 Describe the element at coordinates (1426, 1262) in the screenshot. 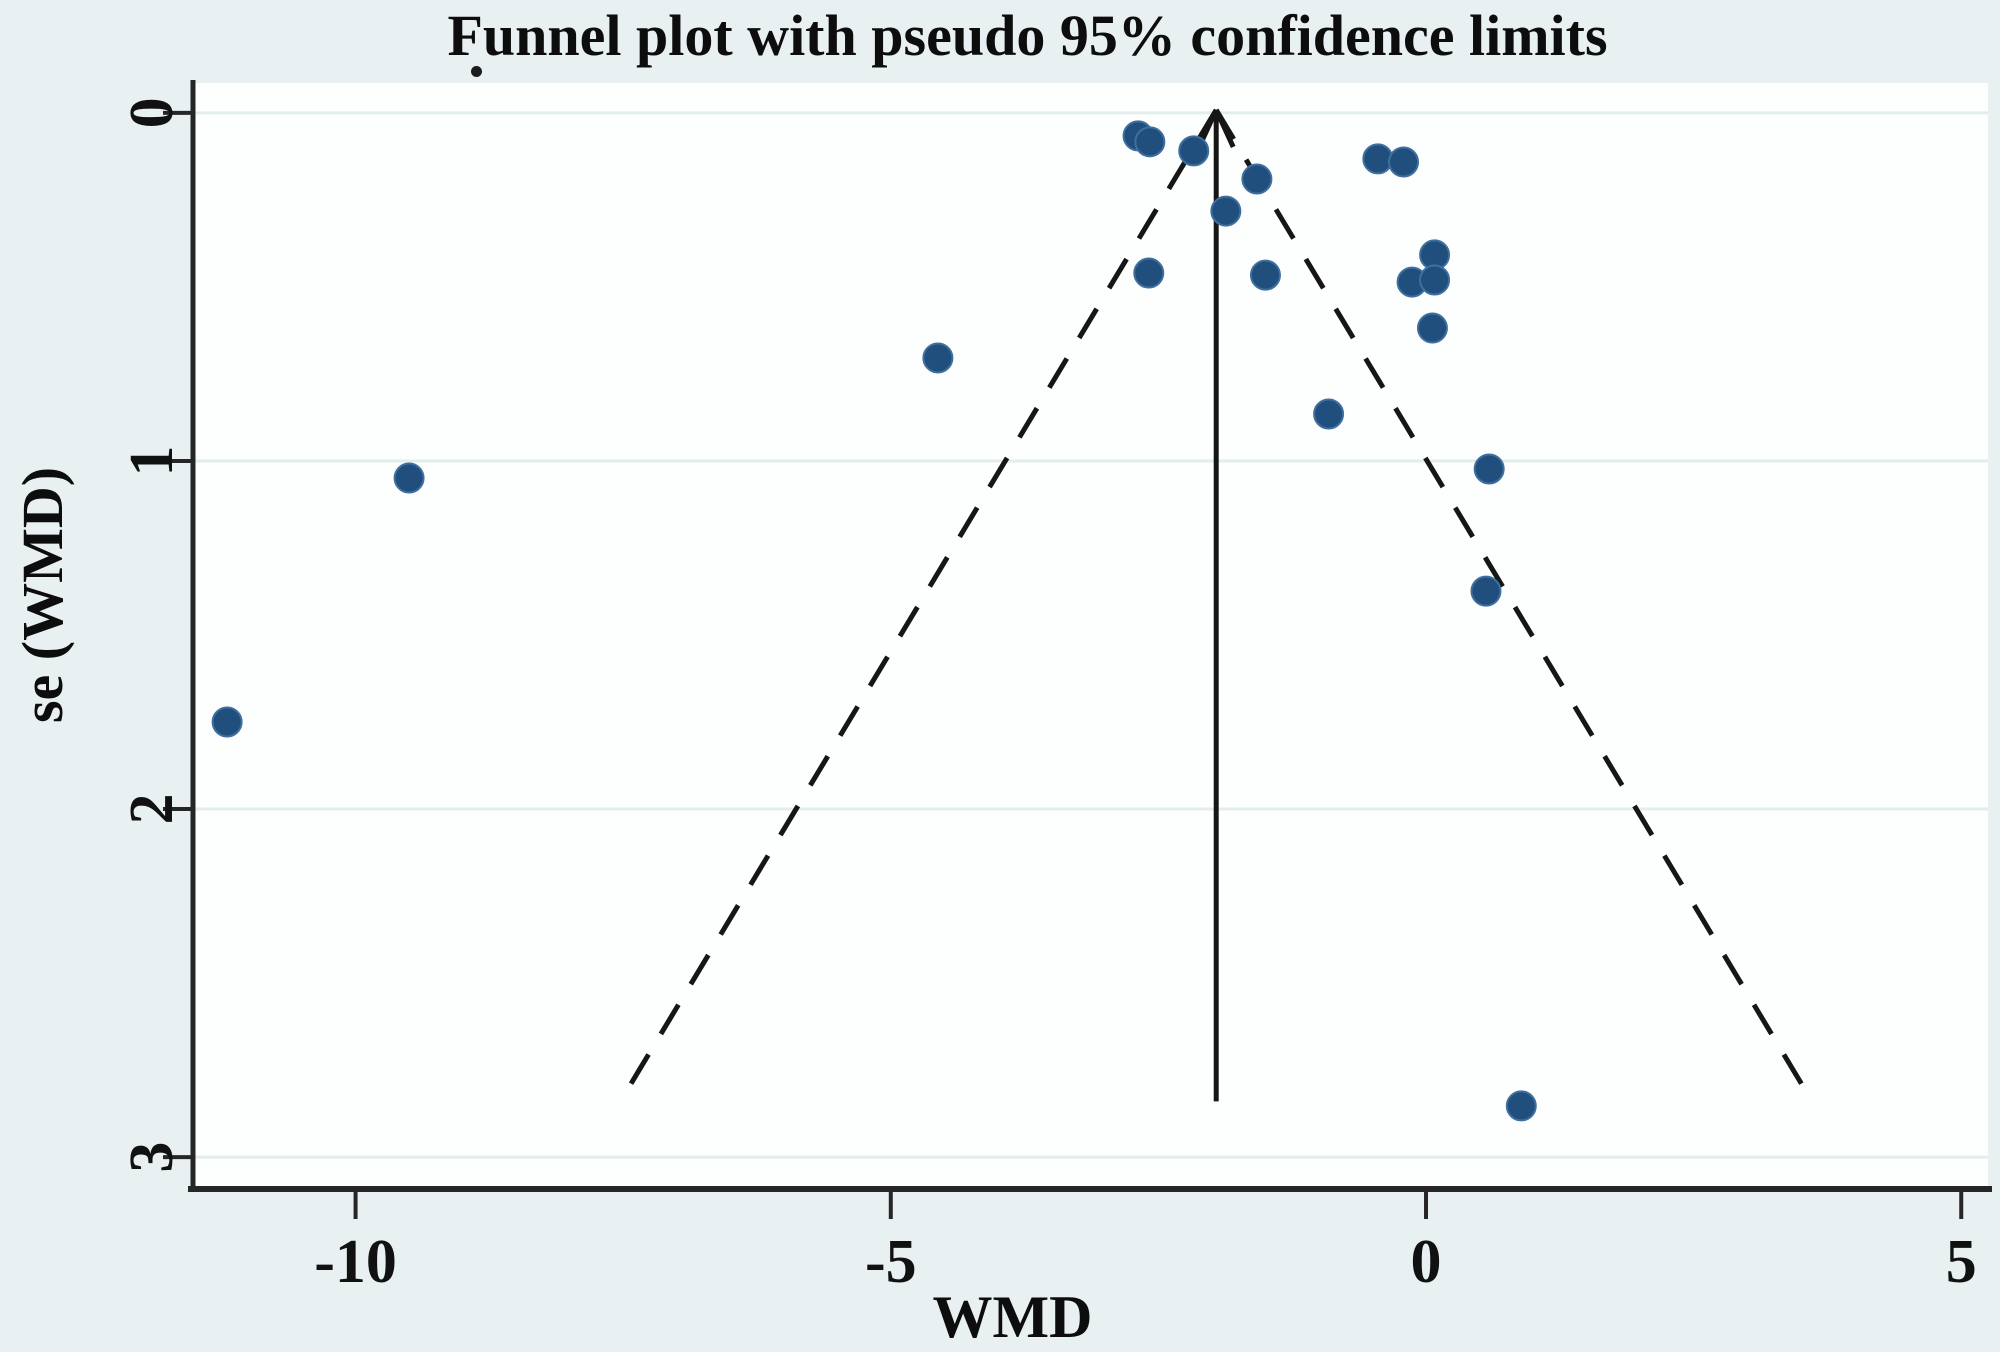

I see `x-tick-label: 0` at that location.